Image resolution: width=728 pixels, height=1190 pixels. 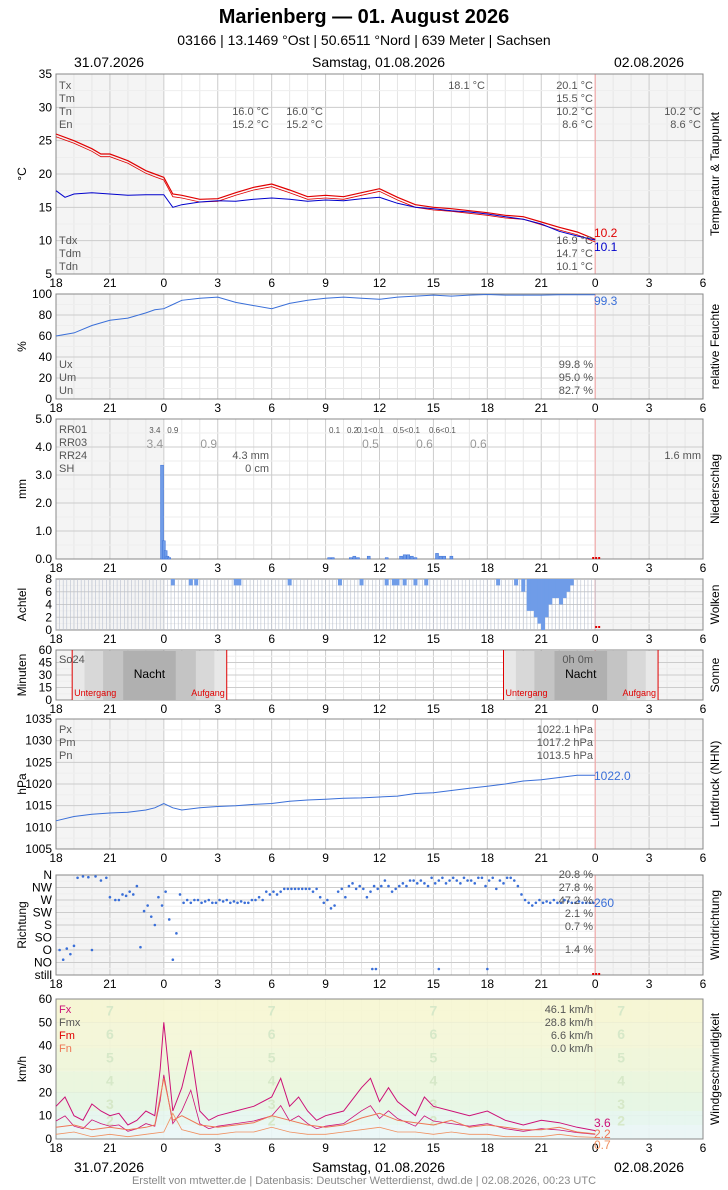 I want to click on beaufort-number: 6, so click(x=621, y=1034).